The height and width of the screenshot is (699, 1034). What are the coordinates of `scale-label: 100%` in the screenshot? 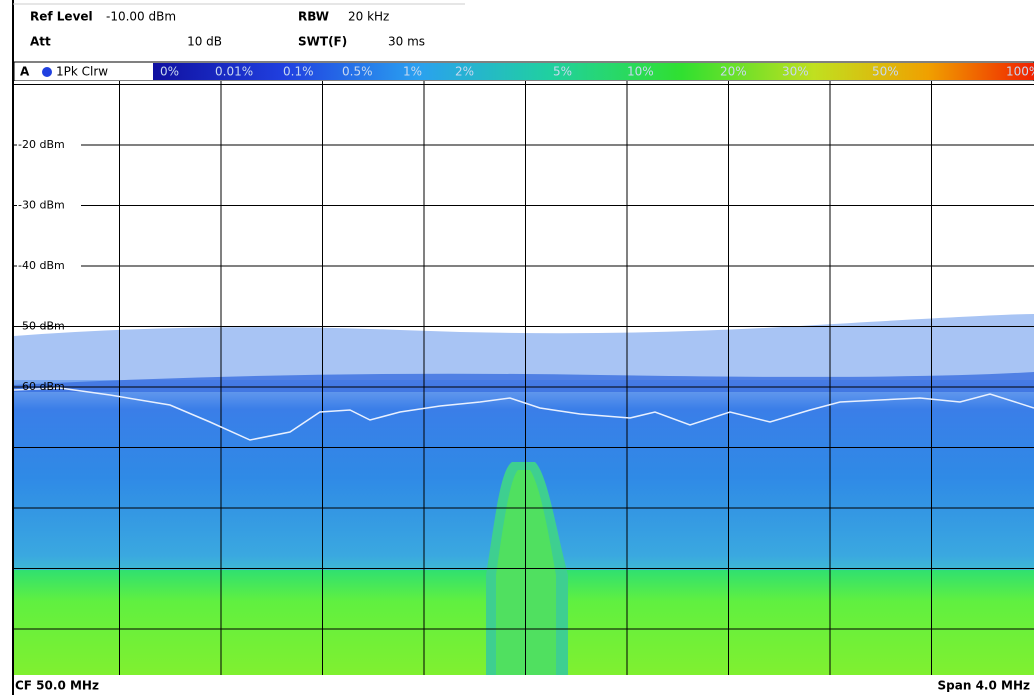 It's located at (1020, 72).